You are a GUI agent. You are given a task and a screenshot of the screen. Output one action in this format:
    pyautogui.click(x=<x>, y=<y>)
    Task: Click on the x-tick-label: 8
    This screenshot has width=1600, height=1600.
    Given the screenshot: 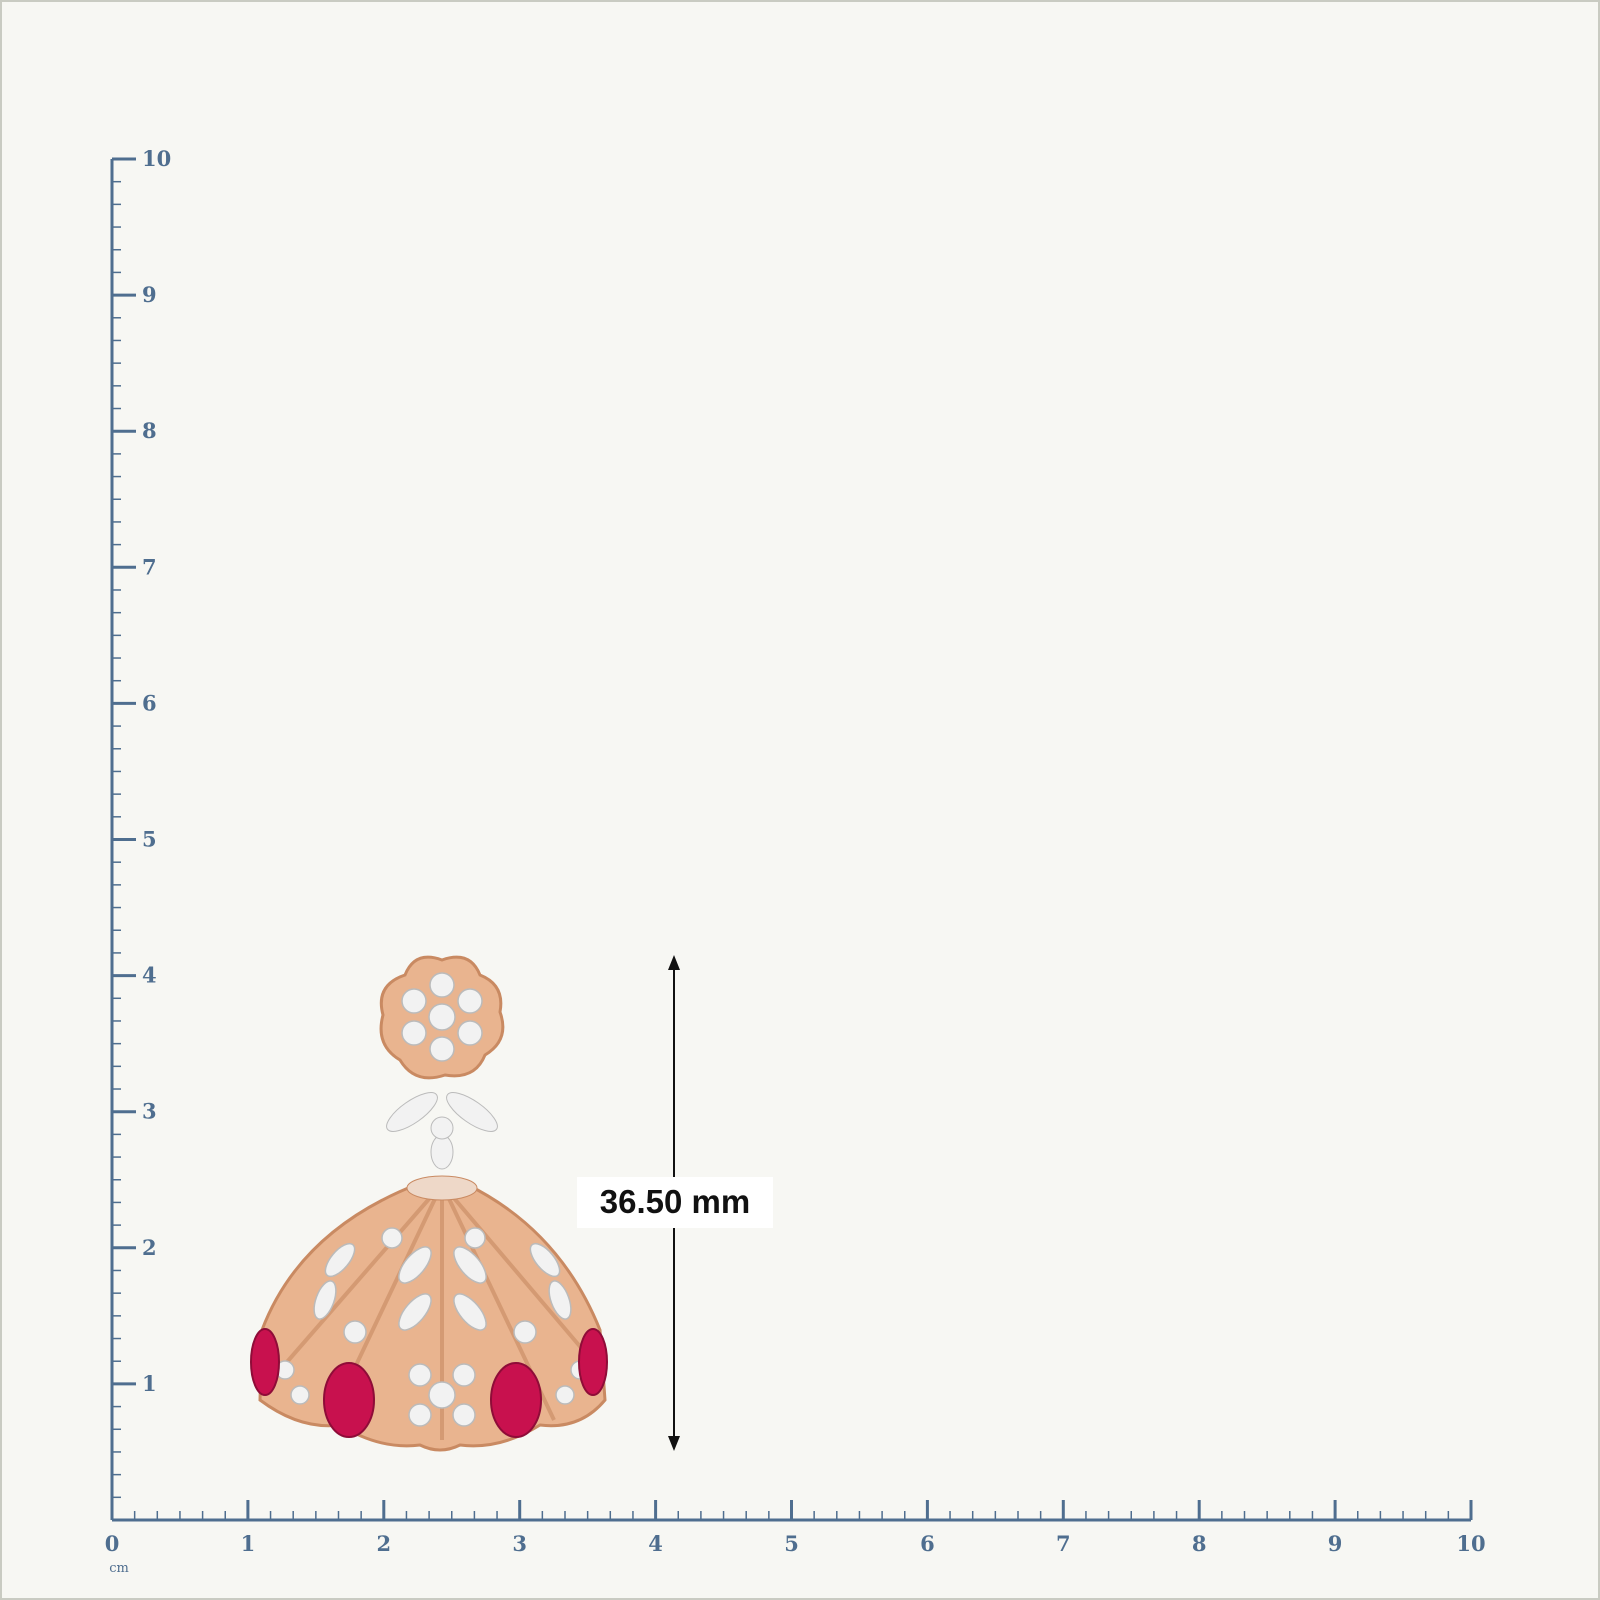 What is the action you would take?
    pyautogui.click(x=1199, y=1543)
    